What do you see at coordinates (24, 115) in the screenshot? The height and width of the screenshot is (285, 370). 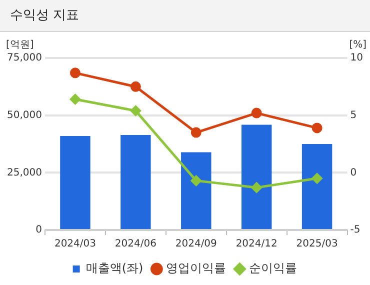 I see `y-tick-label: 50,000` at bounding box center [24, 115].